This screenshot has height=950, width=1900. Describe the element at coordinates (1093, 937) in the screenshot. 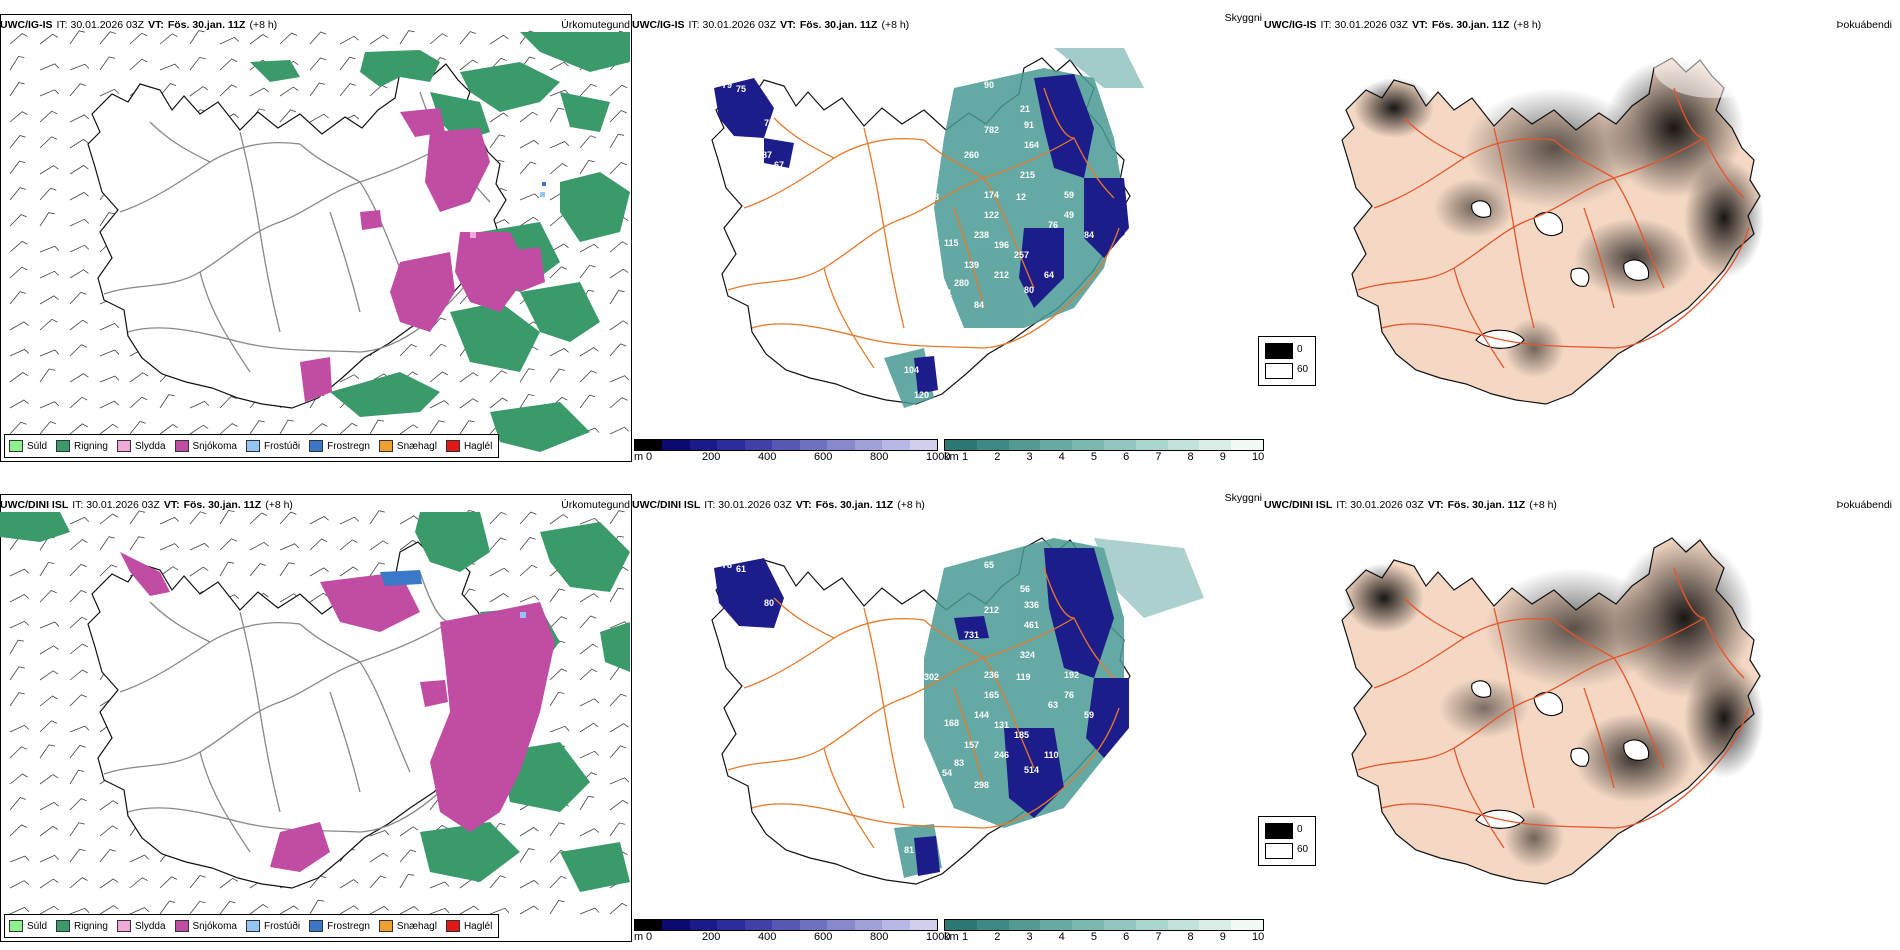

I see `colorbar-tick: 5` at that location.